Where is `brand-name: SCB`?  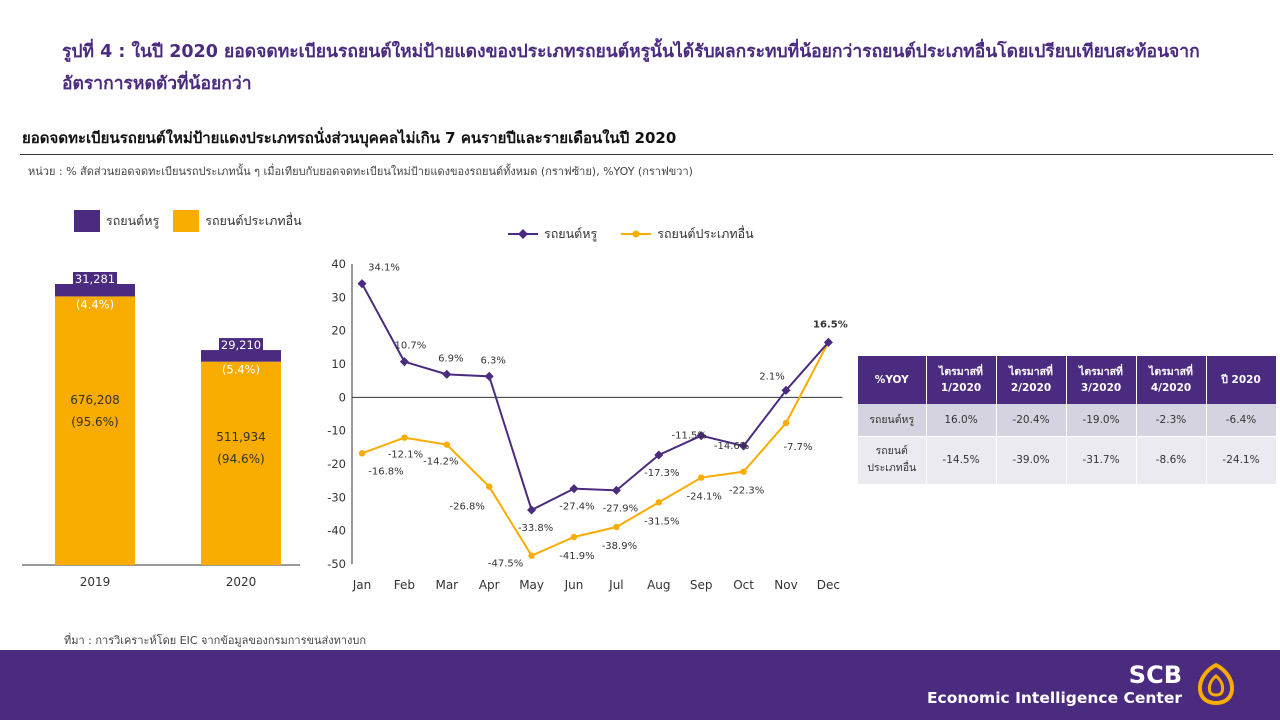 brand-name: SCB is located at coordinates (1155, 675).